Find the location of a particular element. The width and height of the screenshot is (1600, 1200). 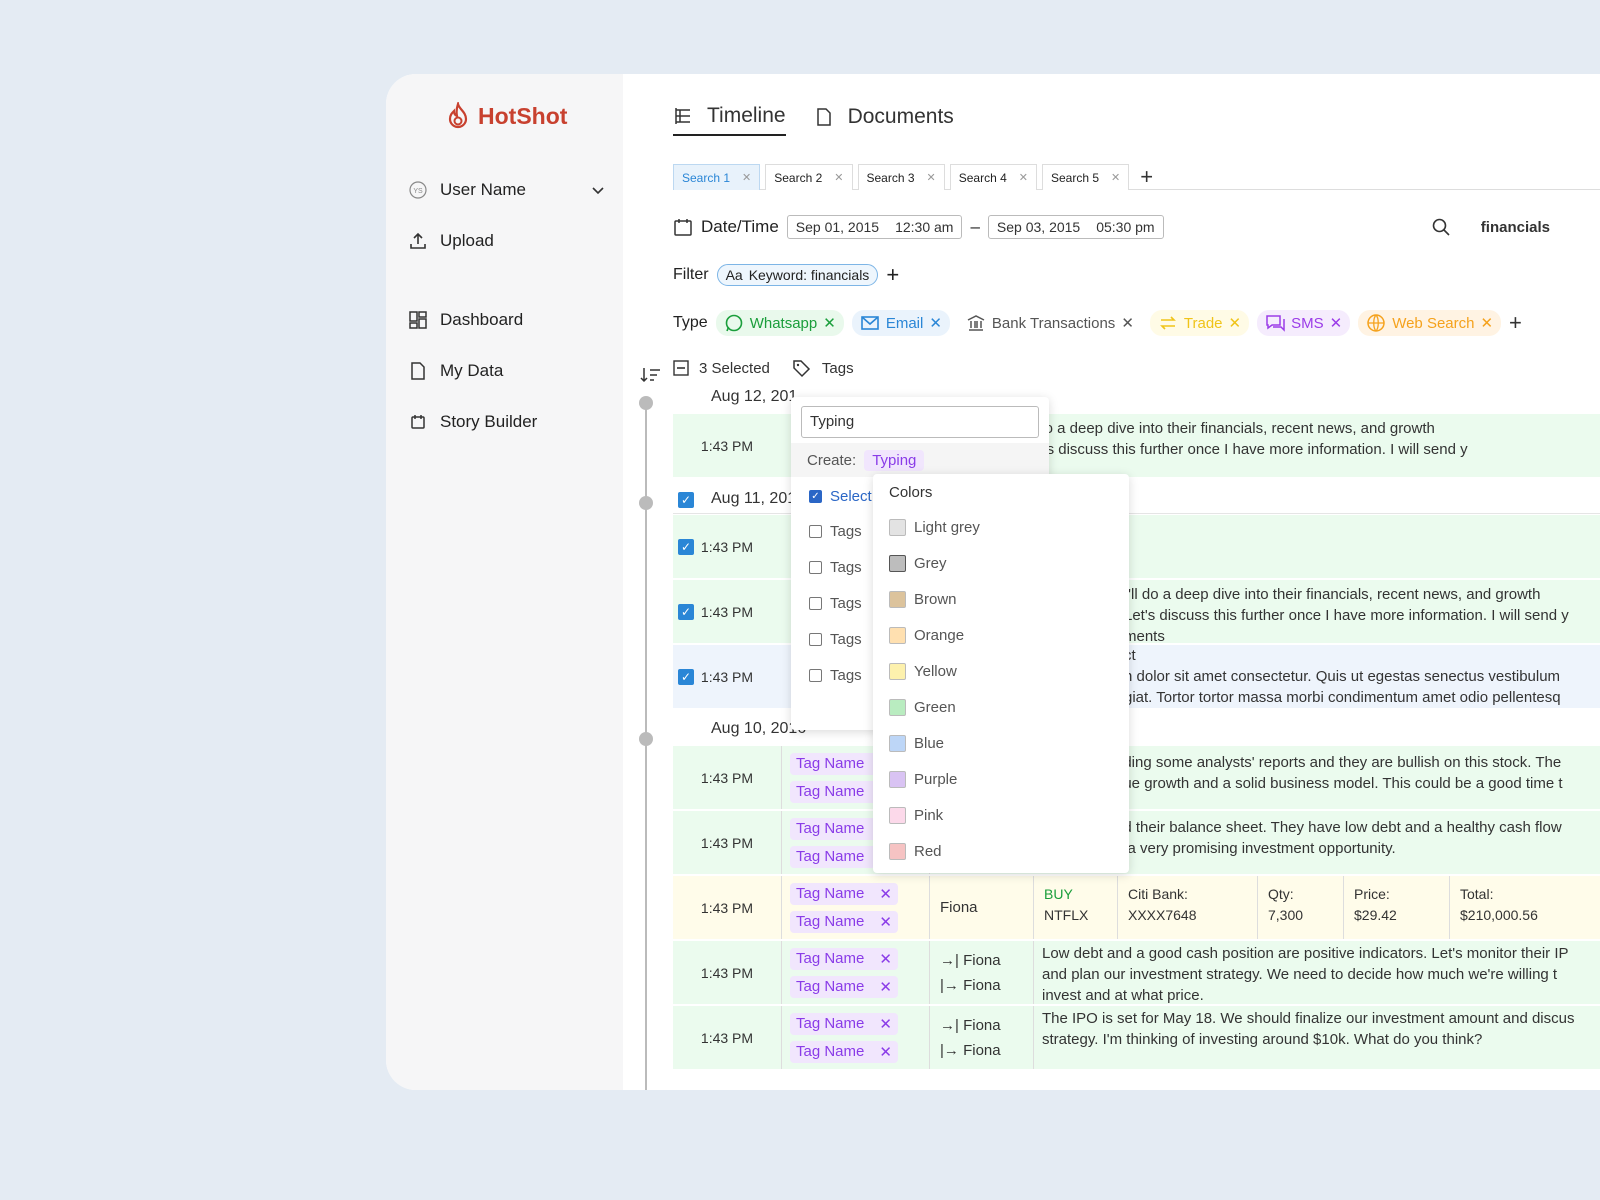

tag-icon is located at coordinates (802, 368).